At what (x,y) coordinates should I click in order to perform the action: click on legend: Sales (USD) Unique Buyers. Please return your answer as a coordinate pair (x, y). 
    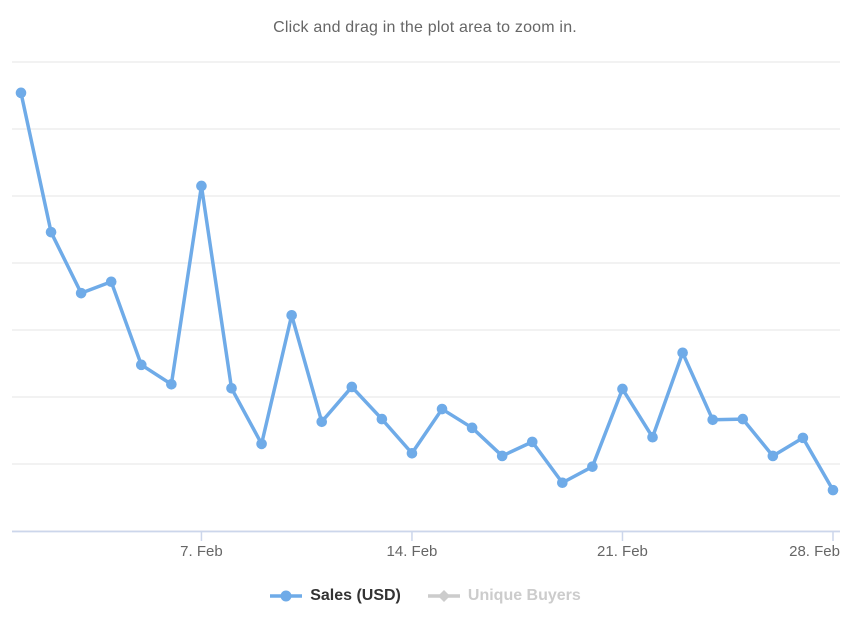
    Looking at the image, I should click on (425, 596).